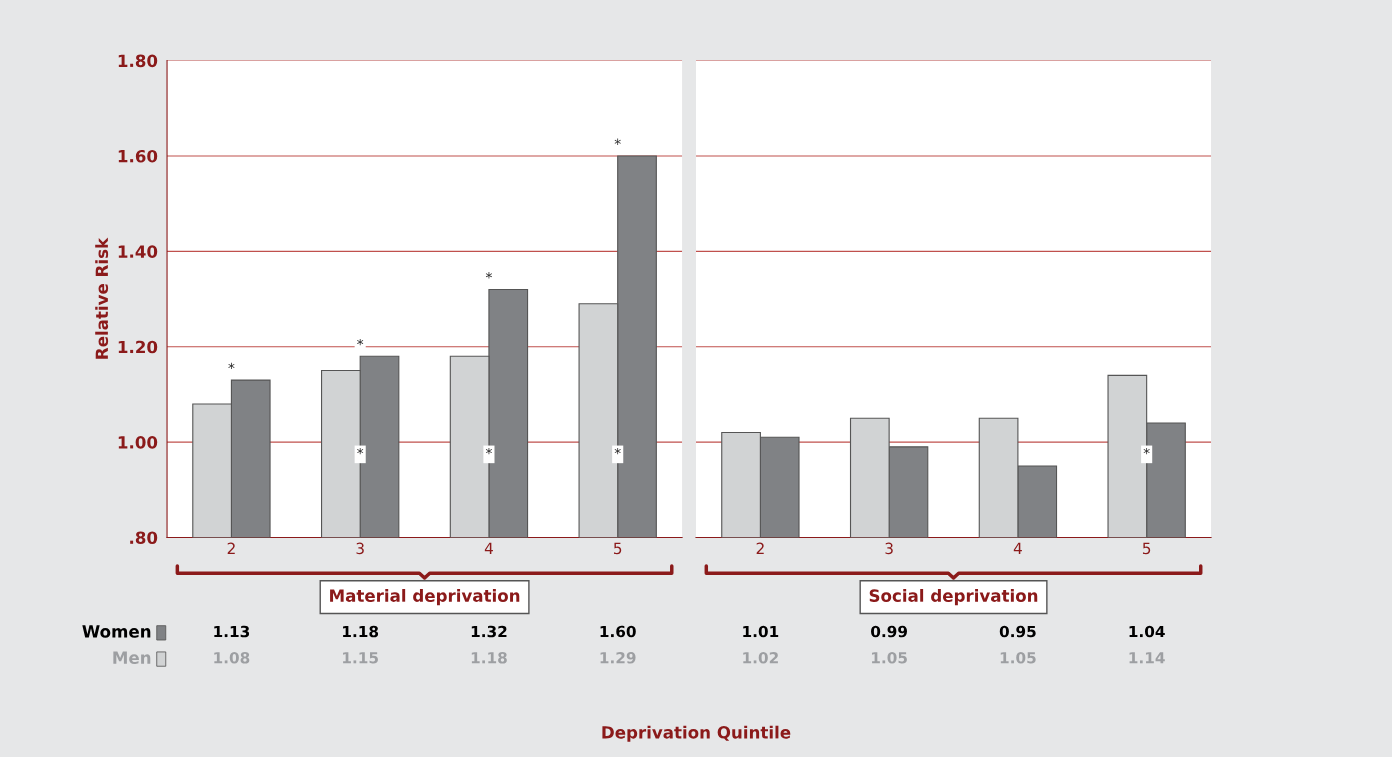 This screenshot has height=757, width=1392. What do you see at coordinates (618, 631) in the screenshot?
I see `data-label: 1.60` at bounding box center [618, 631].